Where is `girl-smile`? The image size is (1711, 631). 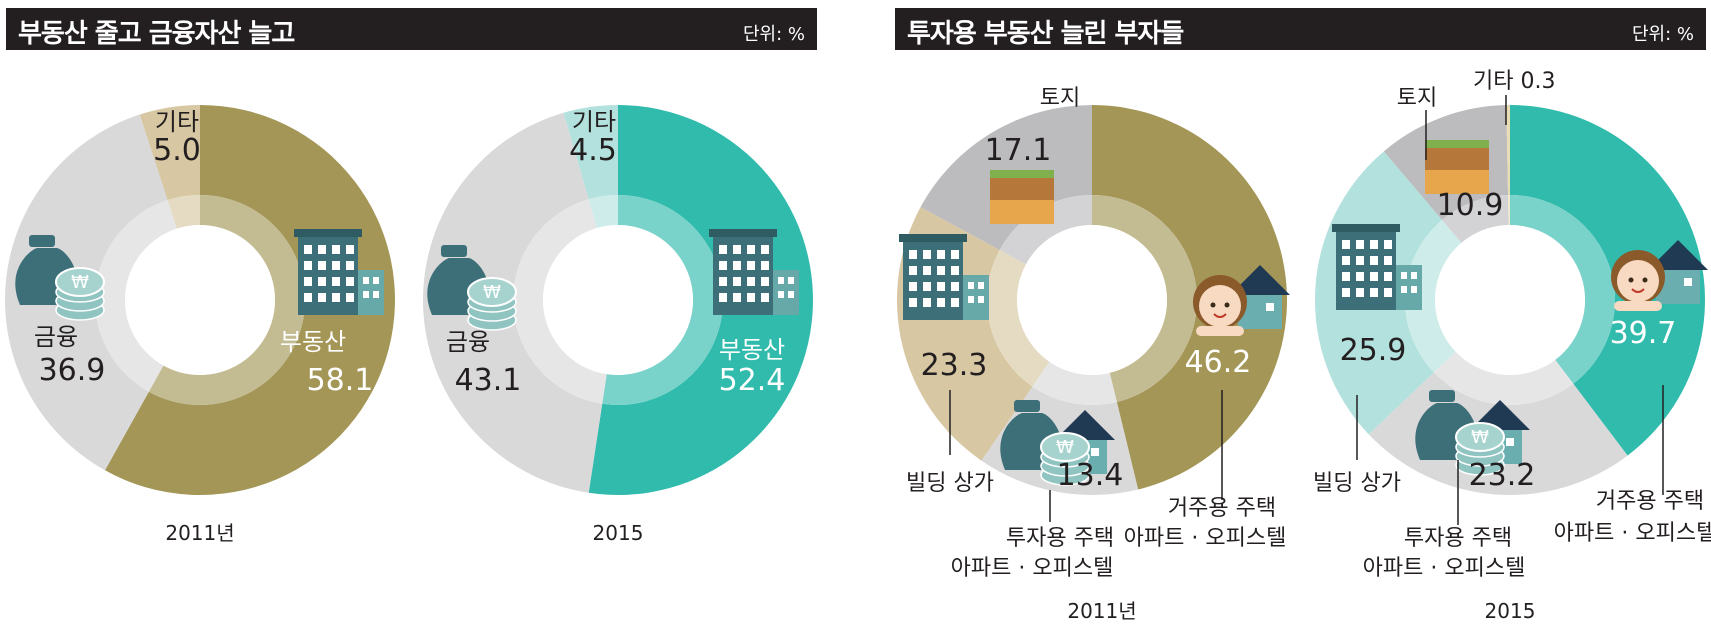
girl-smile is located at coordinates (1220, 315).